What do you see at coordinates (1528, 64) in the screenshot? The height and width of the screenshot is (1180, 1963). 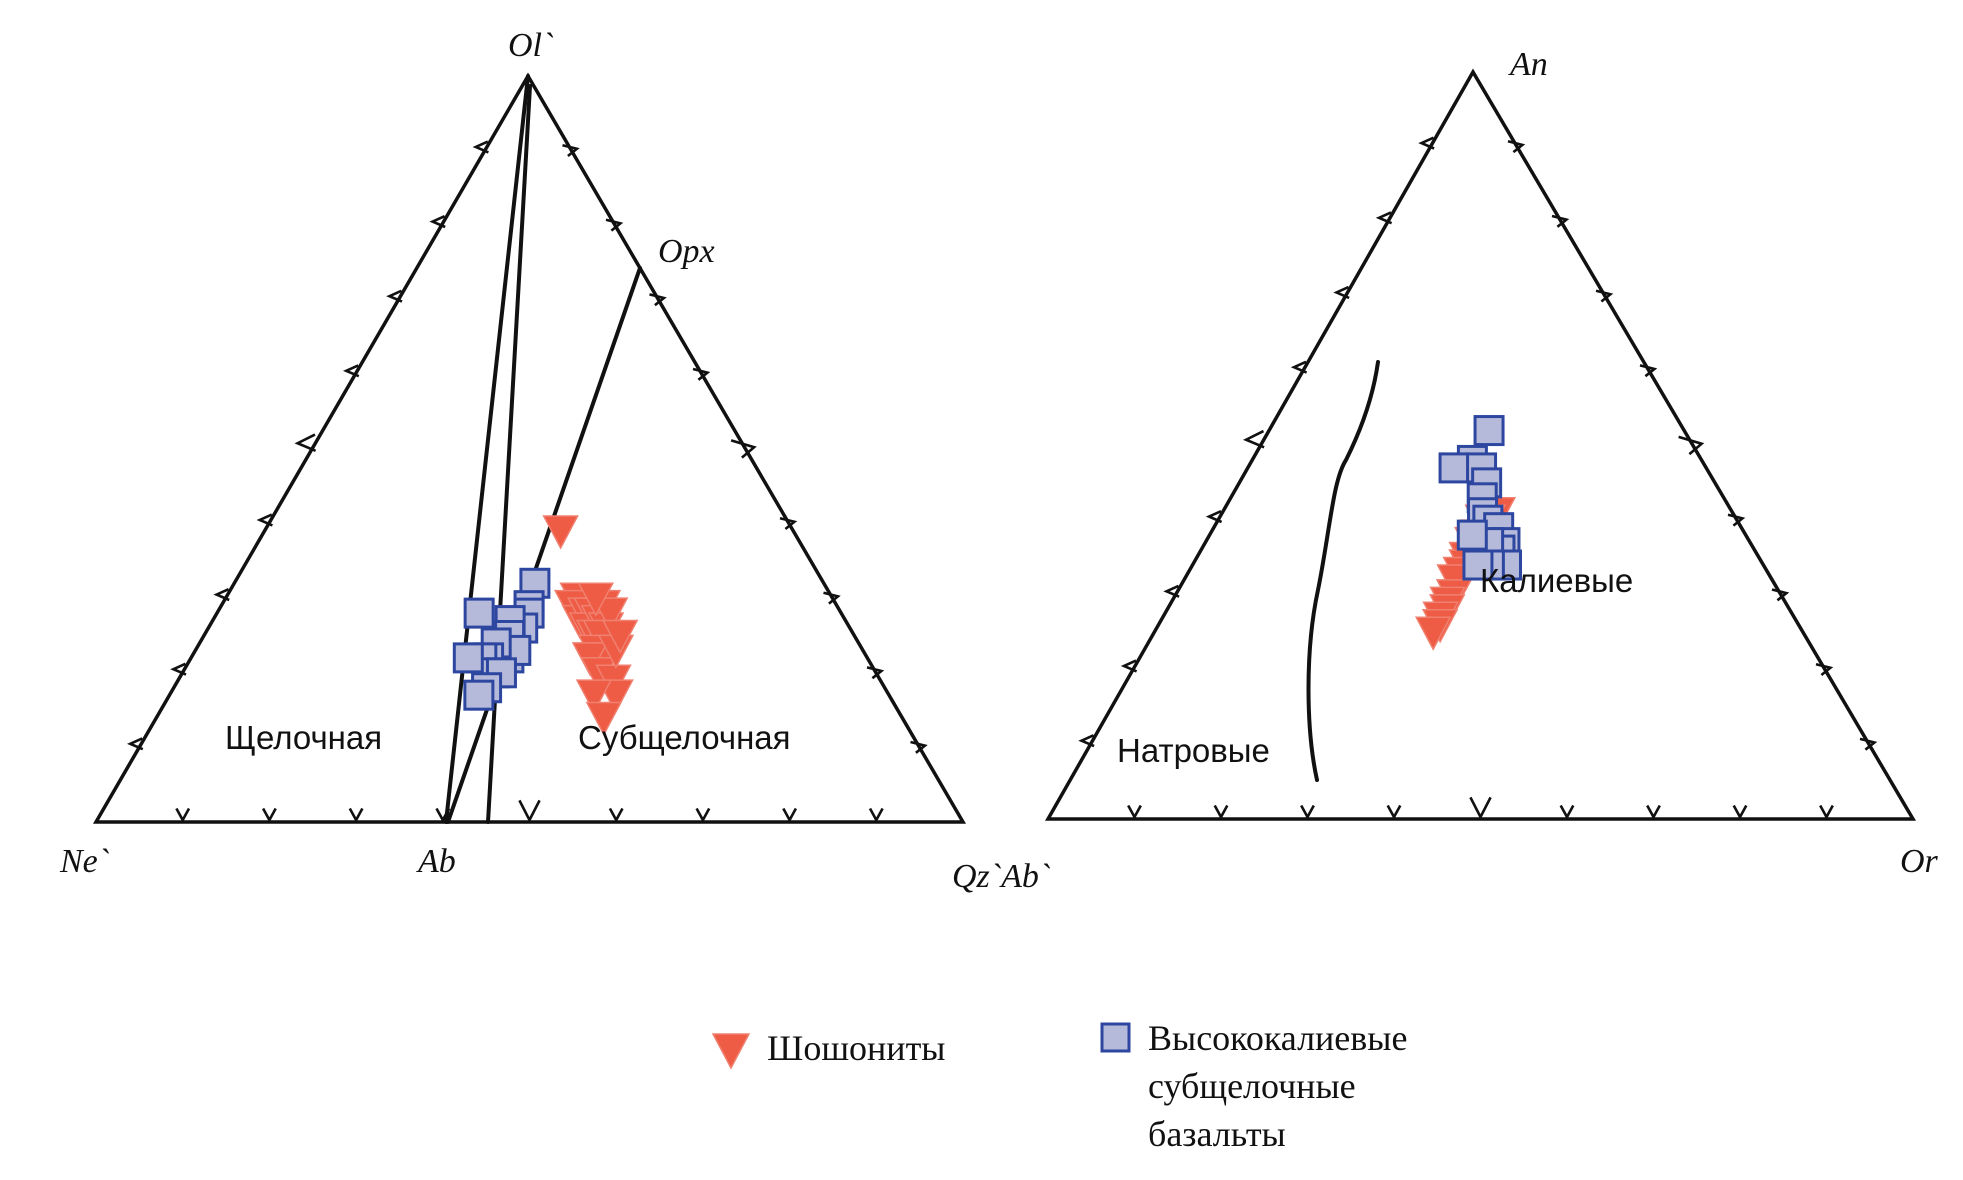 I see `vertex-label-an: An` at bounding box center [1528, 64].